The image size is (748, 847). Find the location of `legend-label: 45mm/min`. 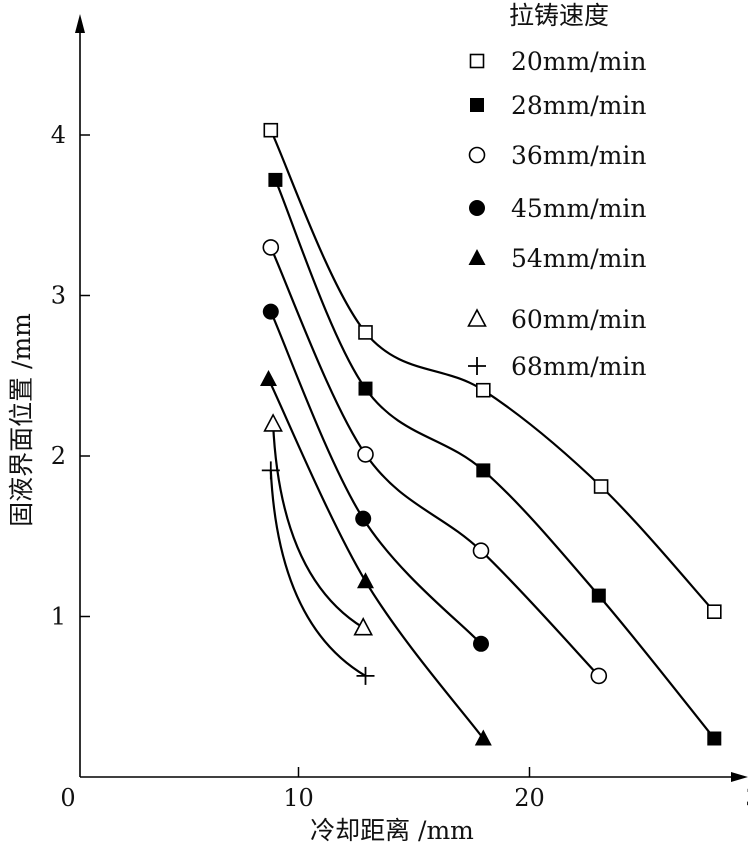

legend-label: 45mm/min is located at coordinates (578, 208).